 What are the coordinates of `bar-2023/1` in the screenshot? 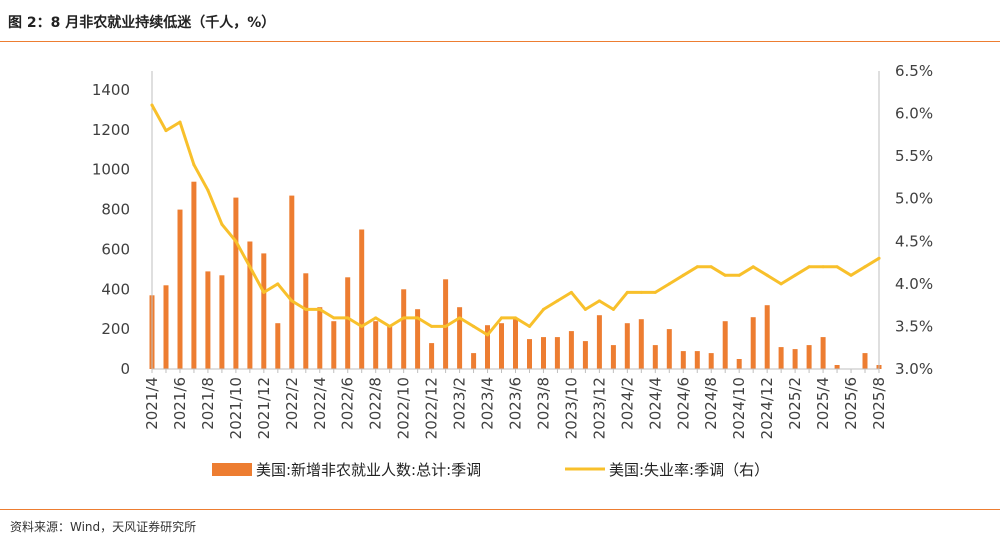 It's located at (446, 324).